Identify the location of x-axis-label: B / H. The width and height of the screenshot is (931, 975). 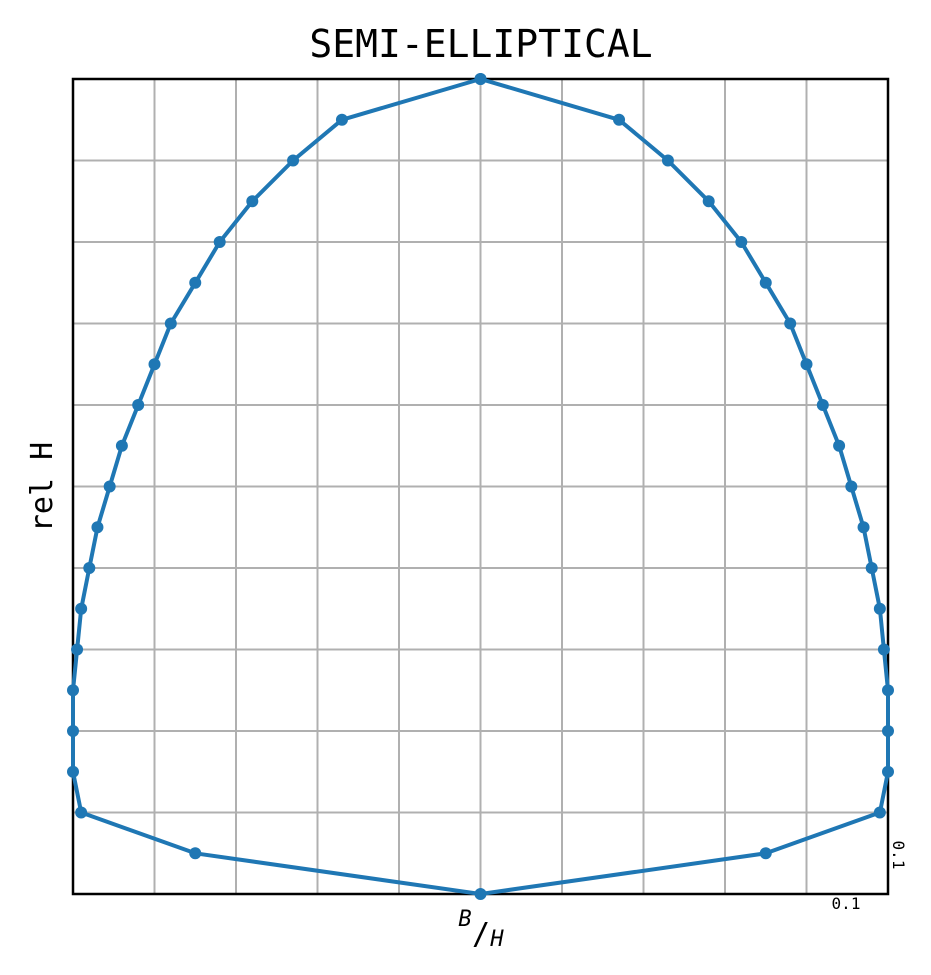
(481, 929).